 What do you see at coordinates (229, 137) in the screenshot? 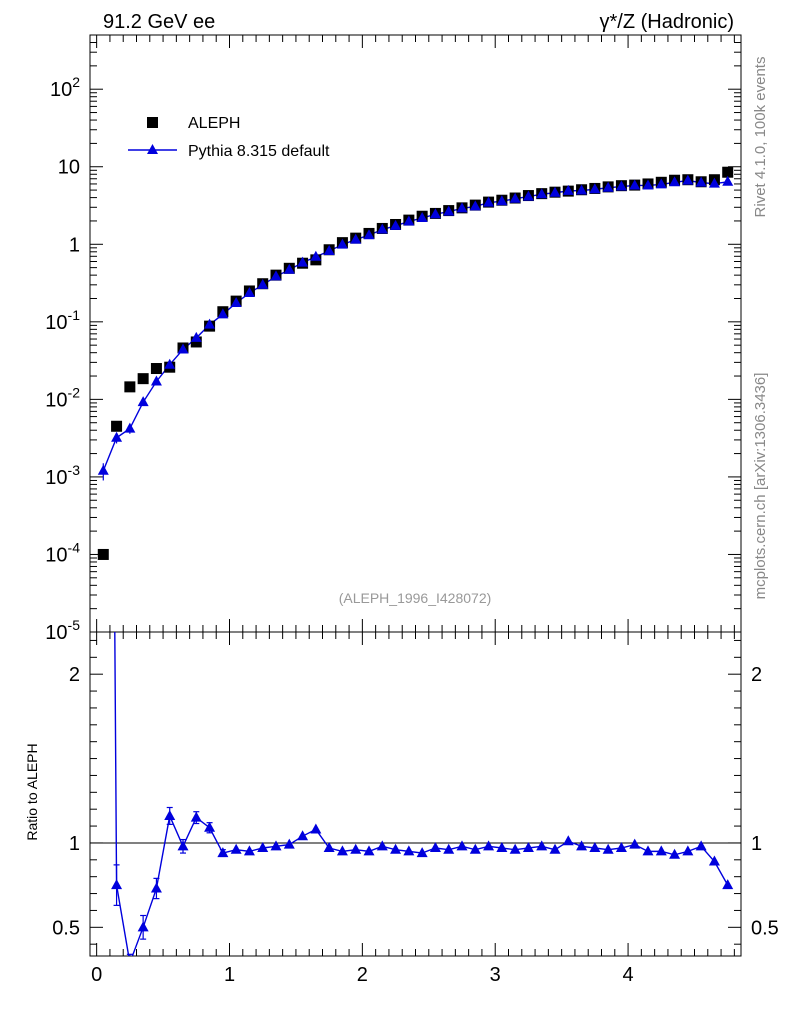
I see `legend: ALEPH Pythia 8.315 default` at bounding box center [229, 137].